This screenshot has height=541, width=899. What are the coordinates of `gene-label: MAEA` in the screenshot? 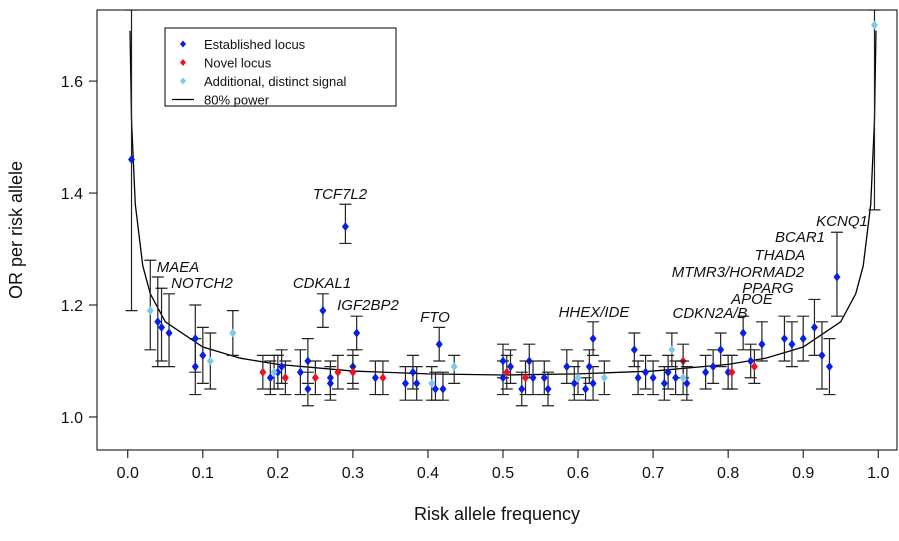 It's located at (178, 267).